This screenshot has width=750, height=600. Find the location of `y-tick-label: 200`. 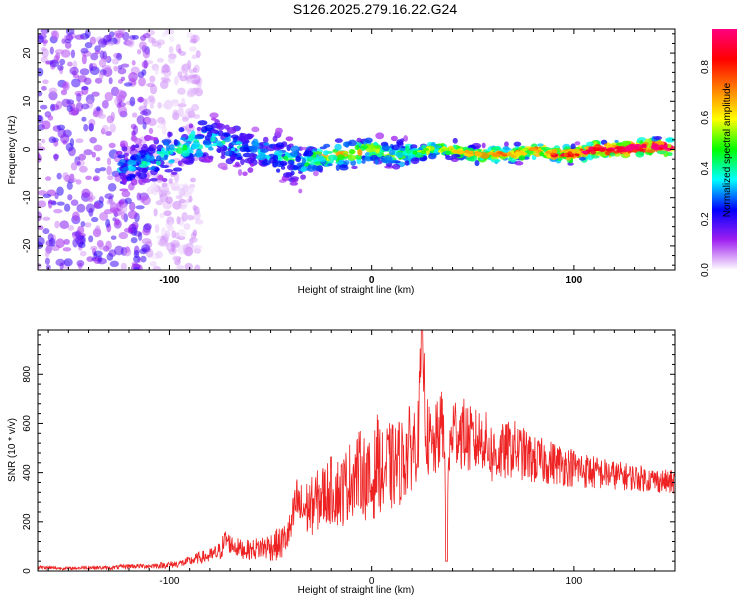

y-tick-label: 200 is located at coordinates (27, 521).